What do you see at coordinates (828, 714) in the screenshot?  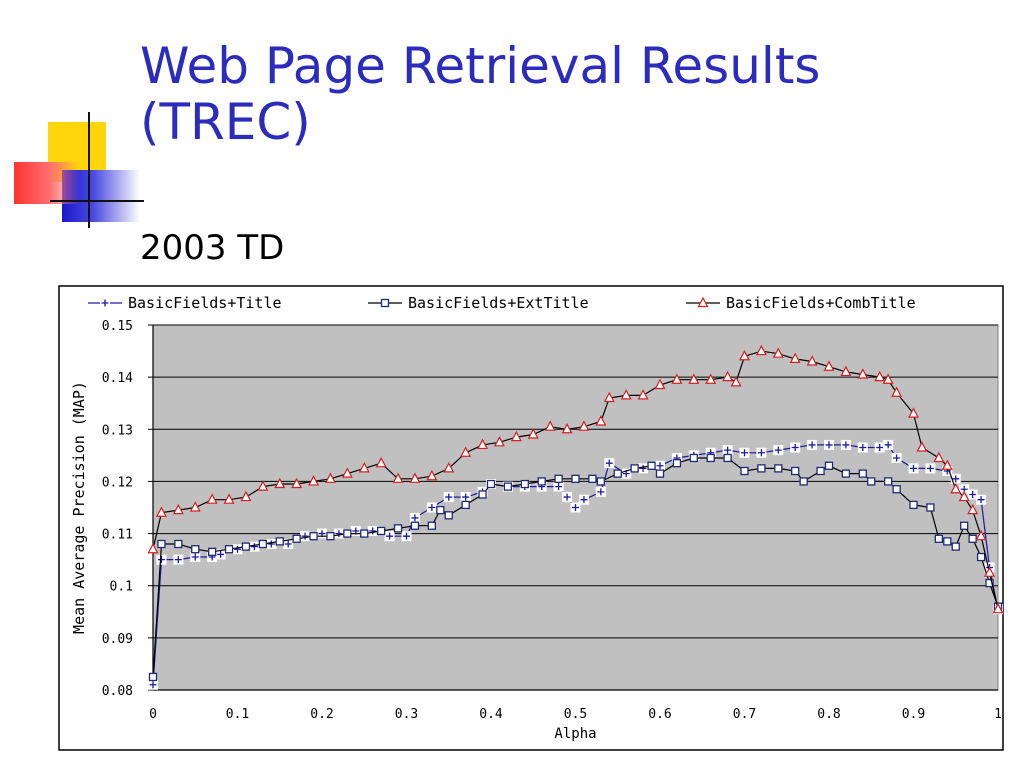 I see `x-tick-label: 0.8` at bounding box center [828, 714].